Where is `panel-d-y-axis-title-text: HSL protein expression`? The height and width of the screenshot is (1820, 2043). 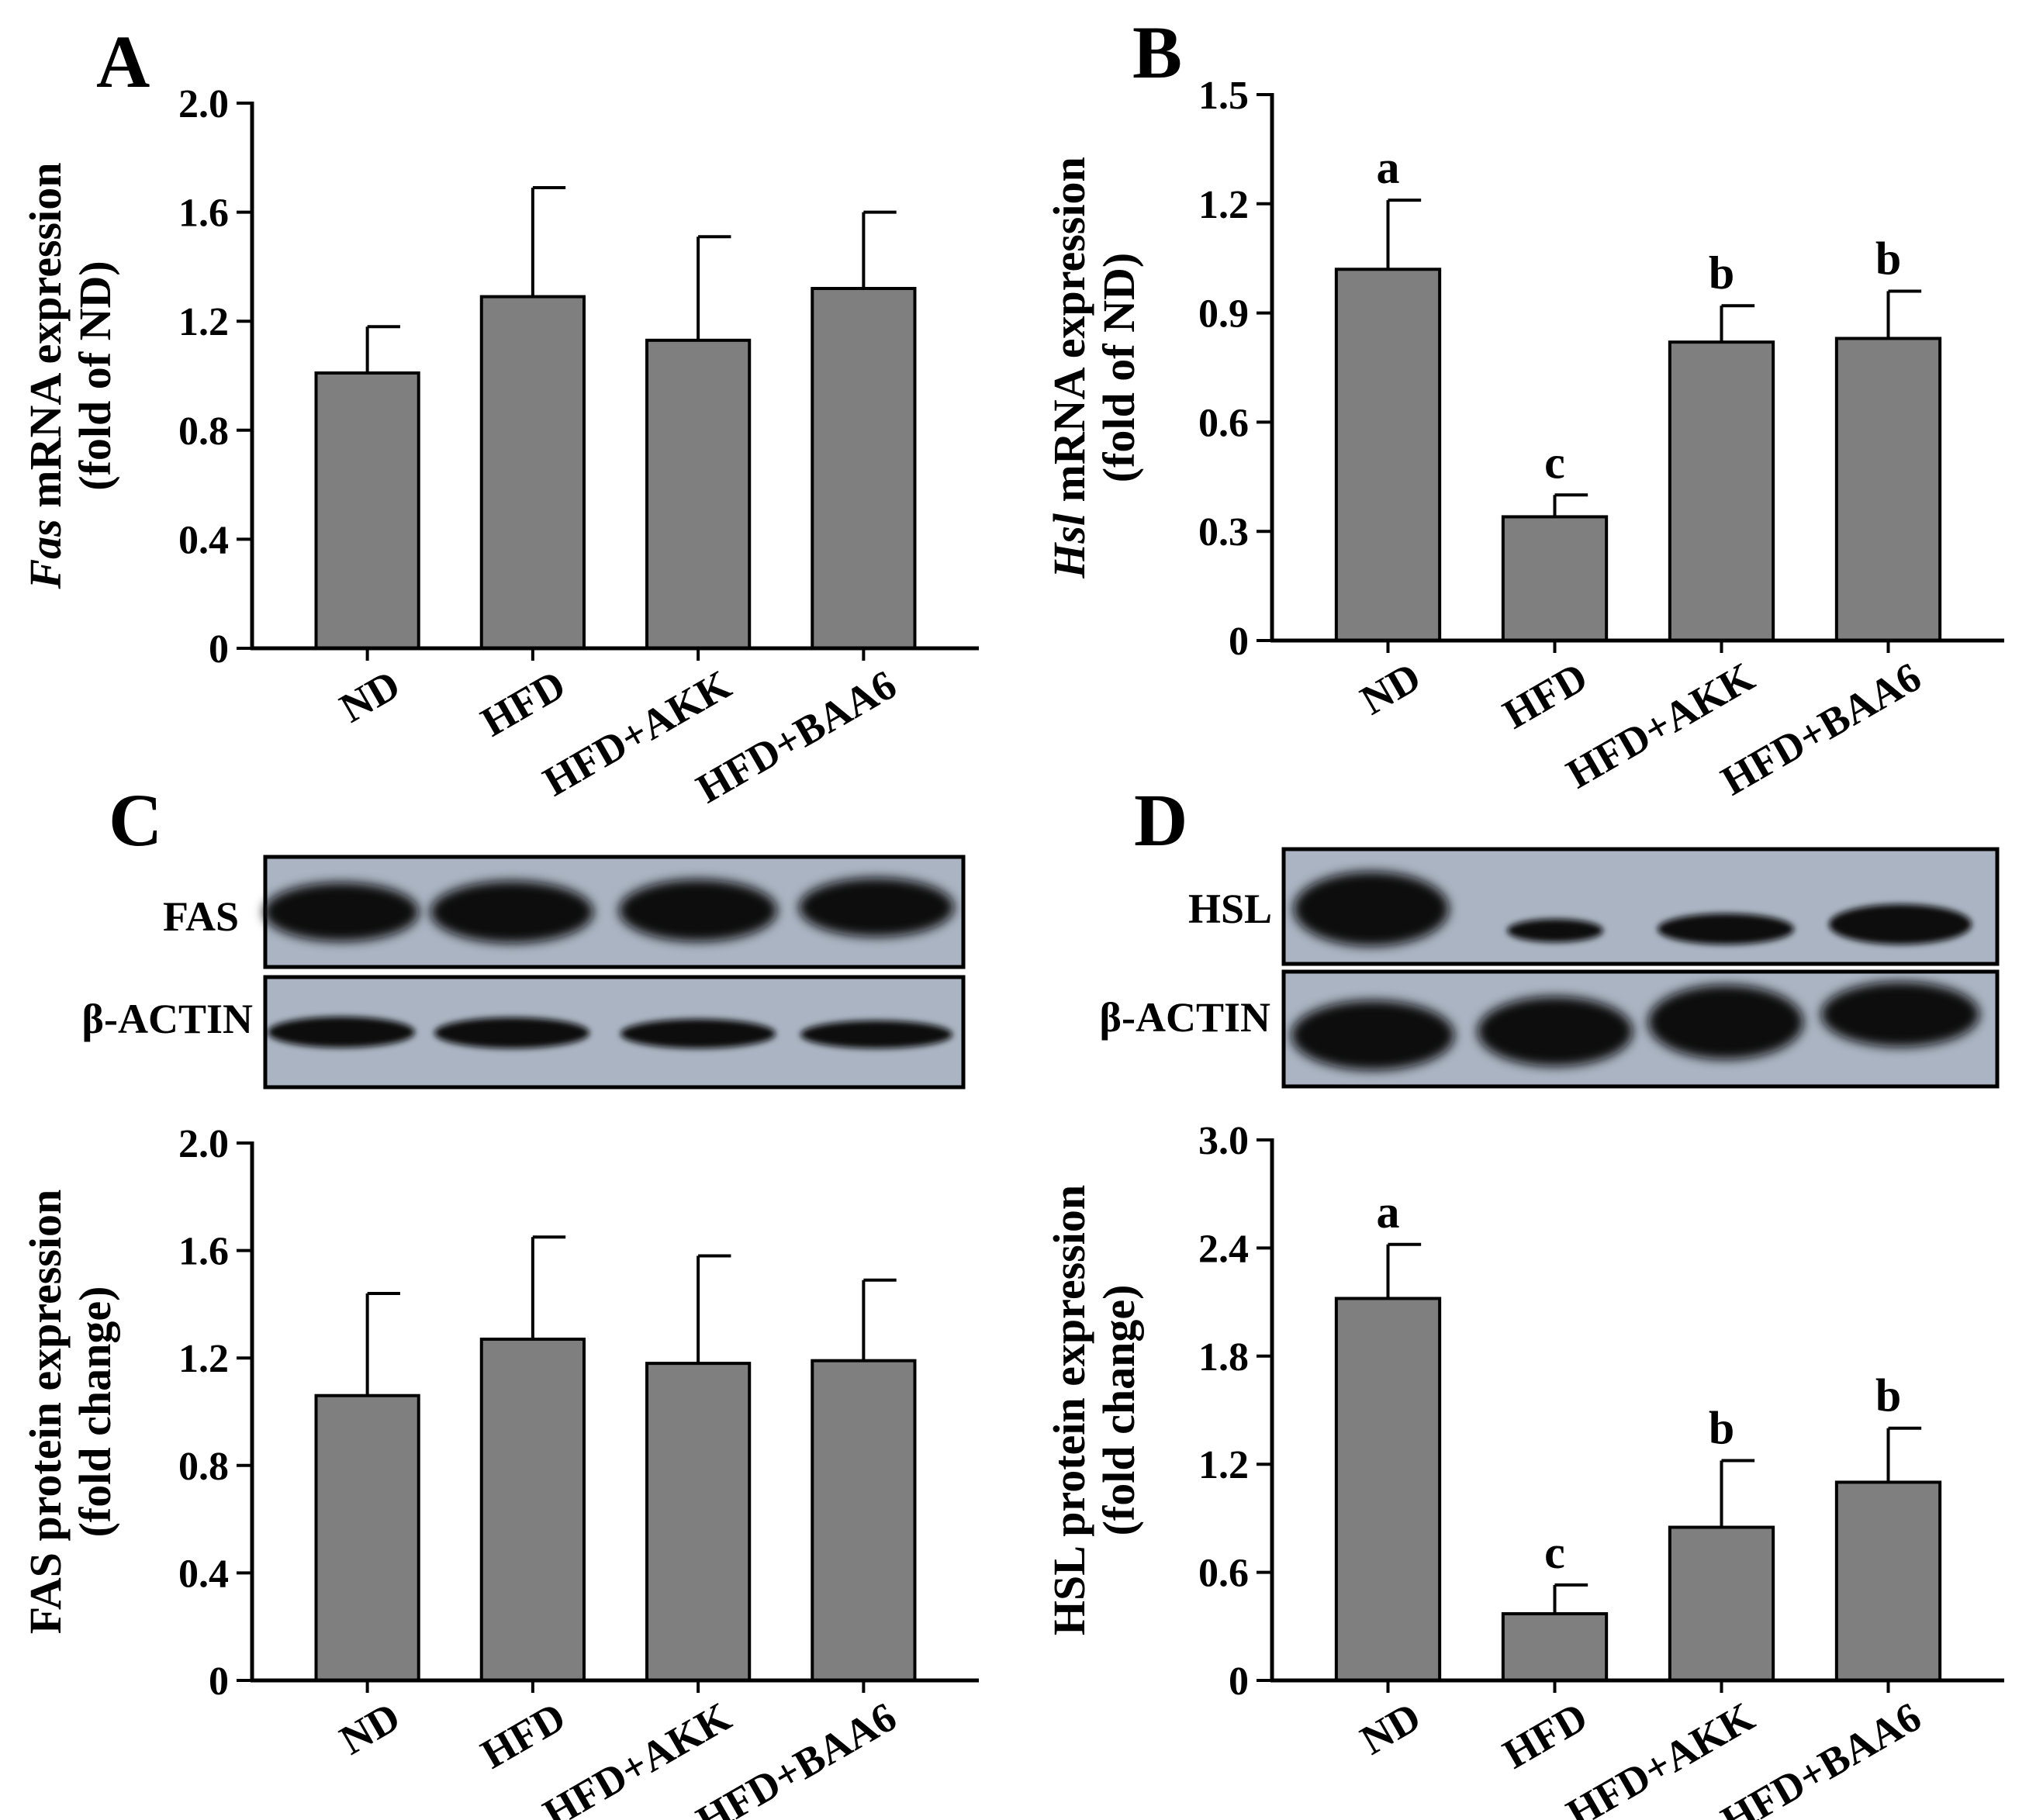 panel-d-y-axis-title-text: HSL protein expression is located at coordinates (1069, 1410).